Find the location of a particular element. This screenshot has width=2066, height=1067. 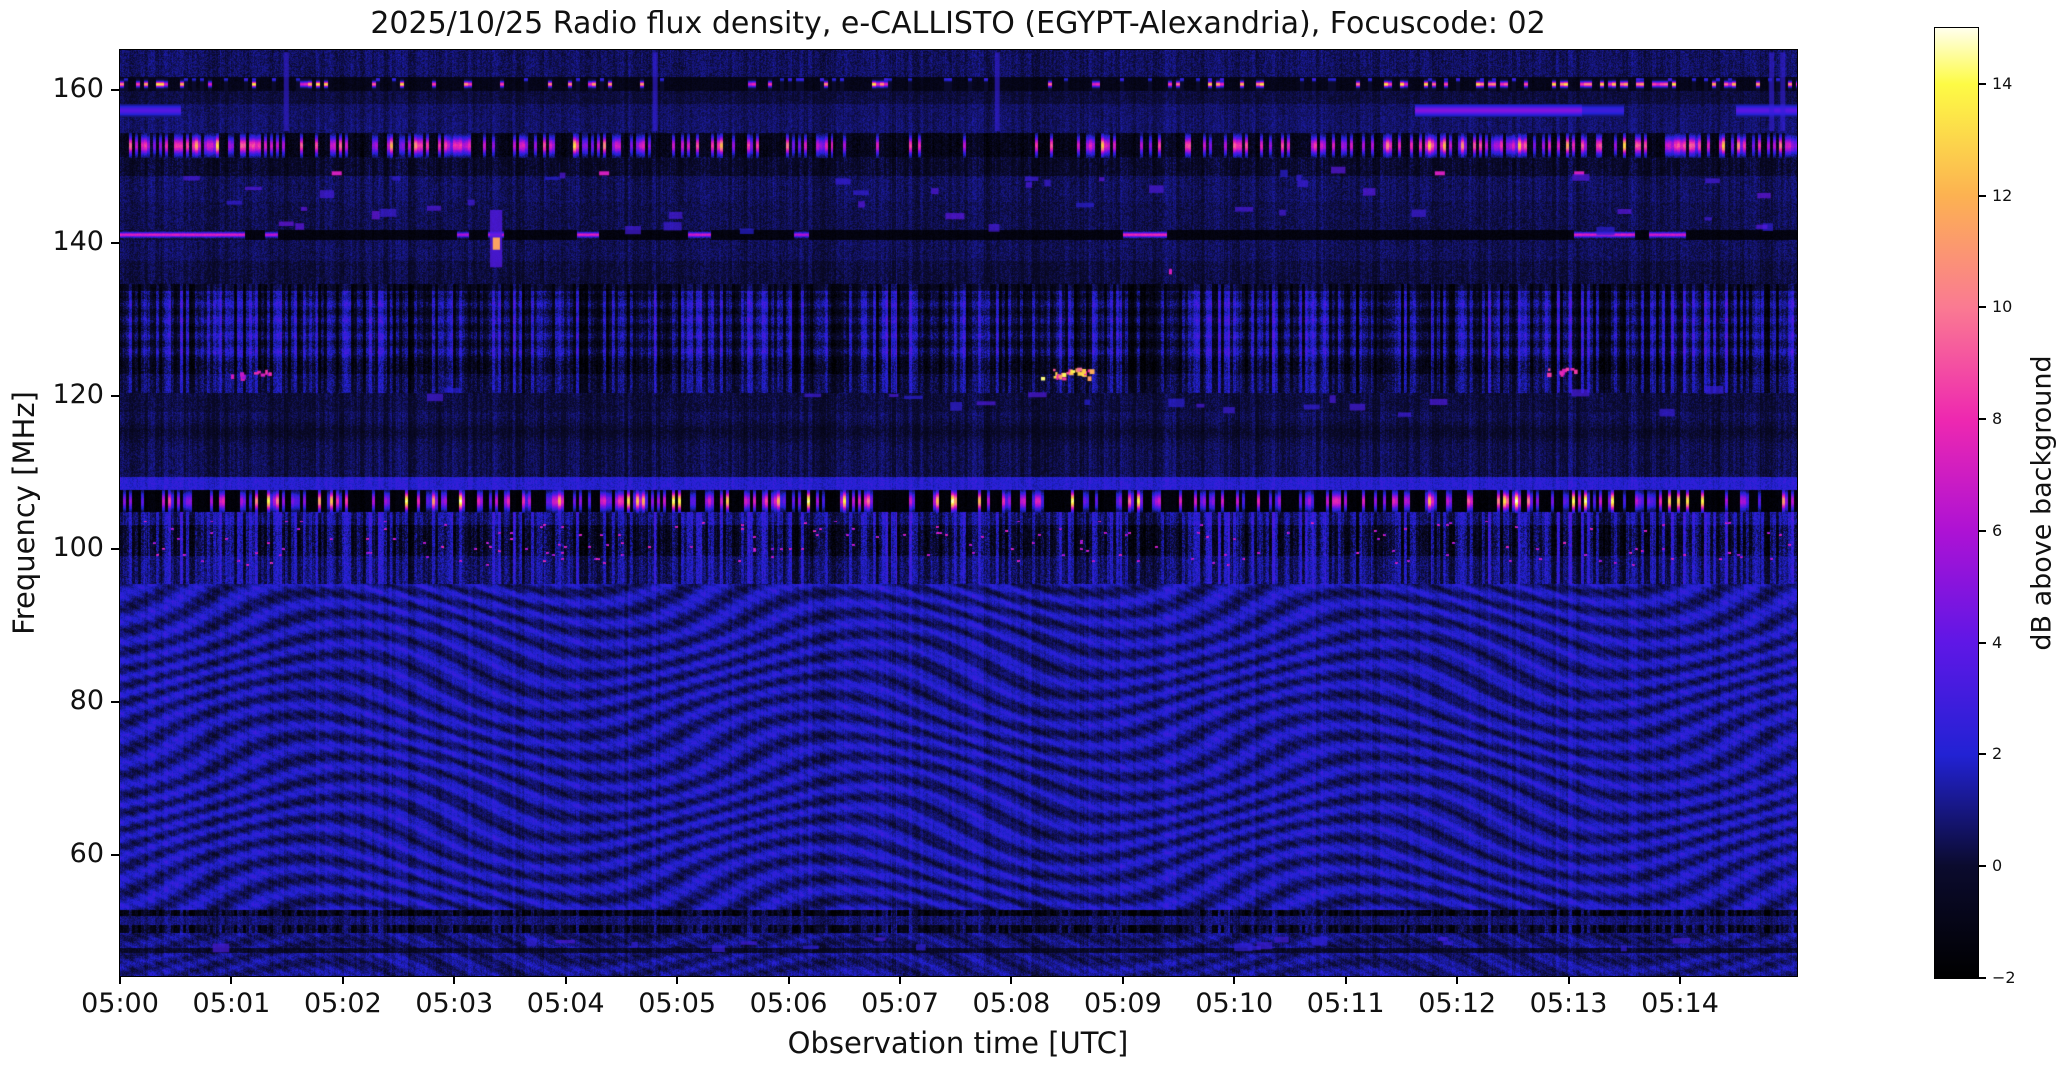

colorbar is located at coordinates (1956, 503).